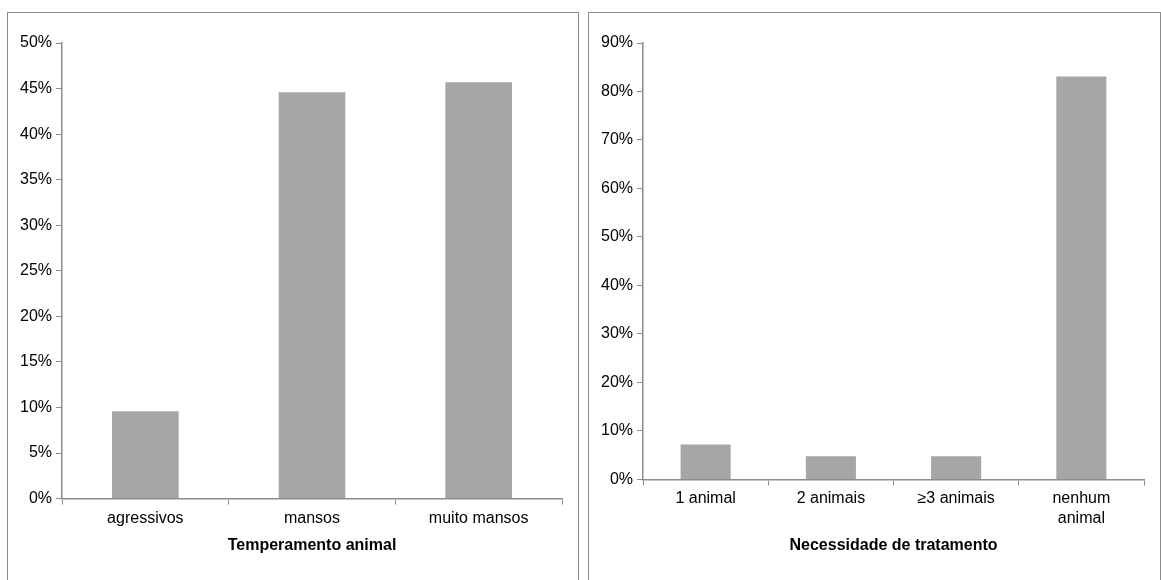 The width and height of the screenshot is (1161, 580). I want to click on y-tick-label: 80%, so click(617, 90).